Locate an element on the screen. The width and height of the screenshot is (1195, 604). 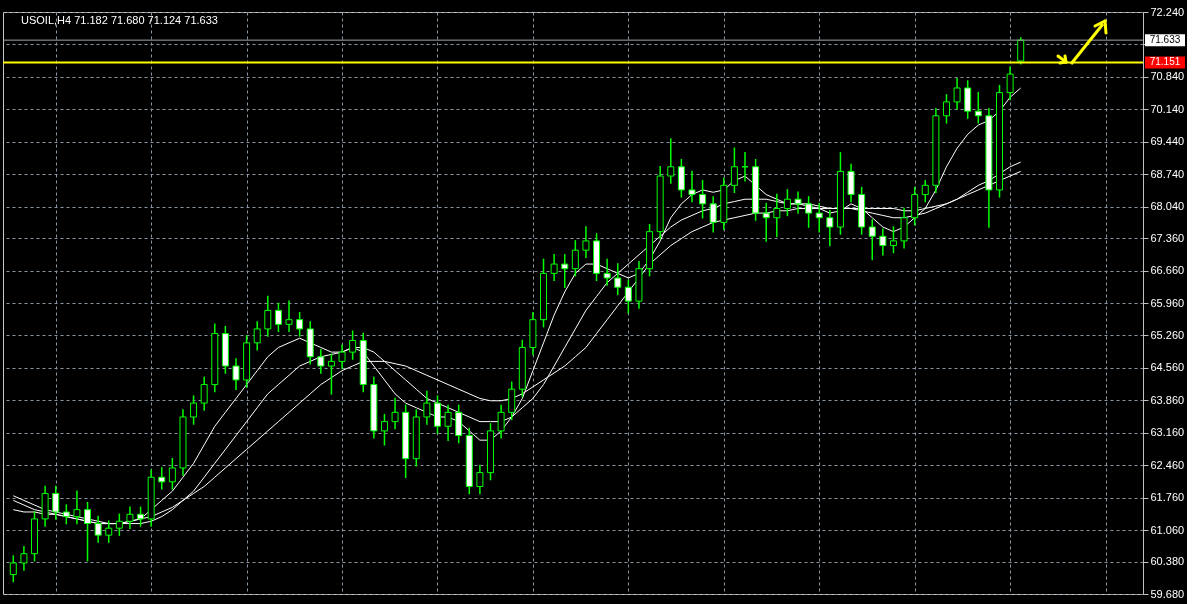
y-tick-label: 66.660 is located at coordinates (1167, 270).